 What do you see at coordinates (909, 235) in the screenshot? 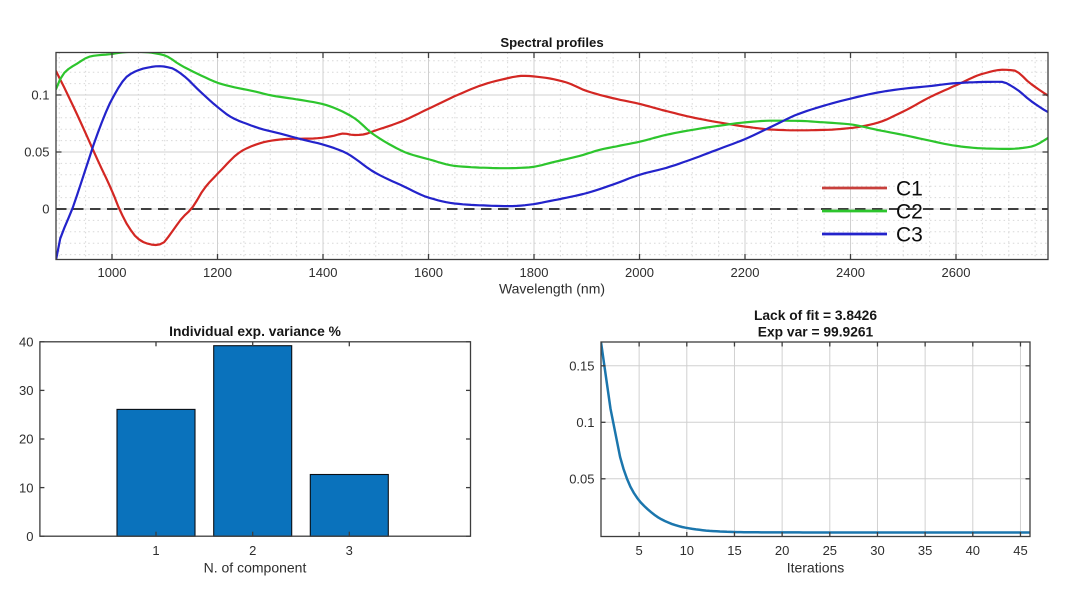
I see `svg-text: C3` at bounding box center [909, 235].